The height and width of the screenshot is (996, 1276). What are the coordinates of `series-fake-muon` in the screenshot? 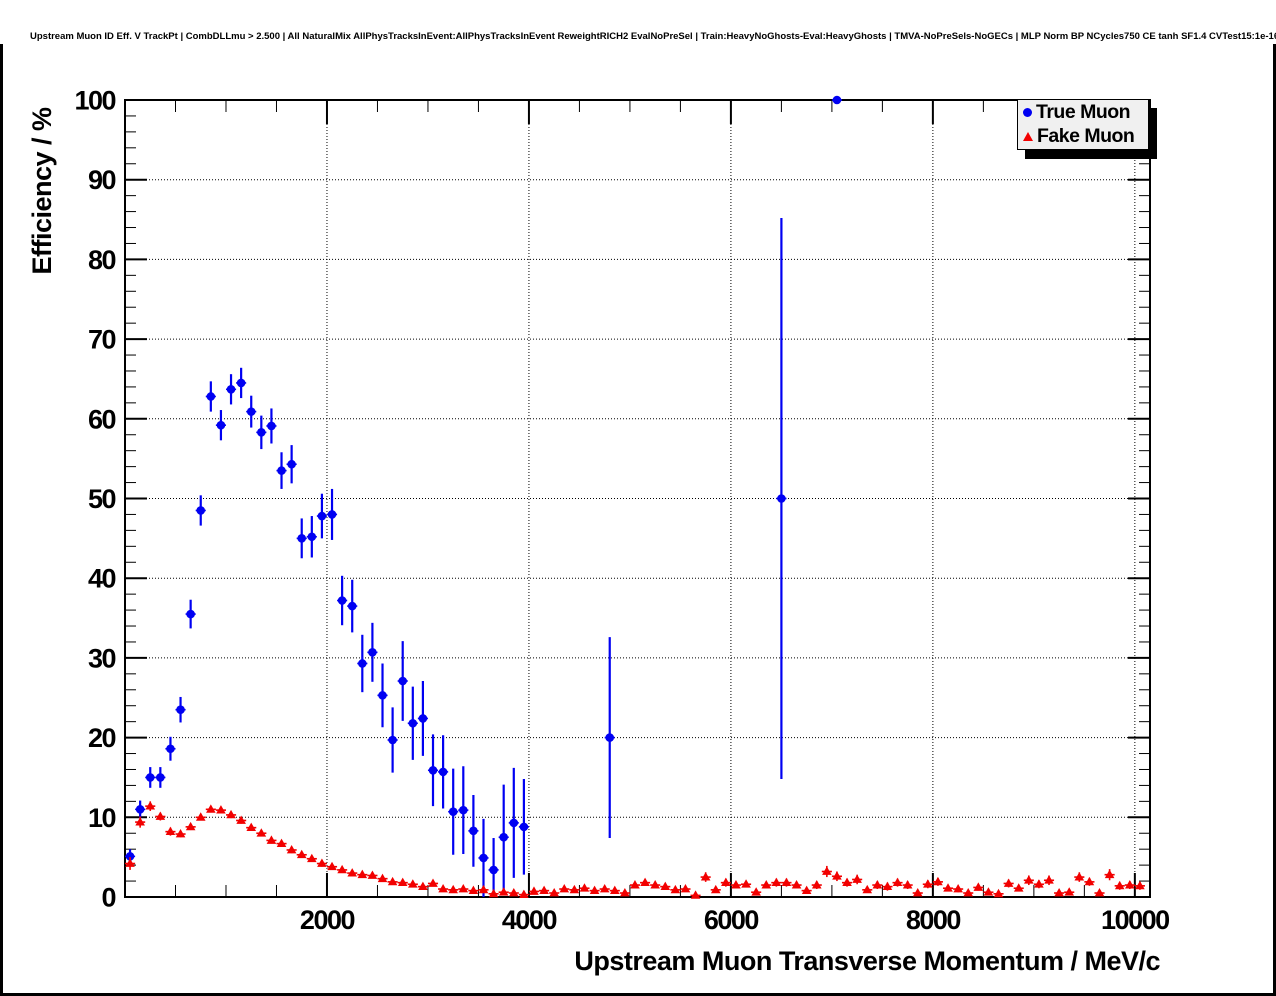 It's located at (635, 850).